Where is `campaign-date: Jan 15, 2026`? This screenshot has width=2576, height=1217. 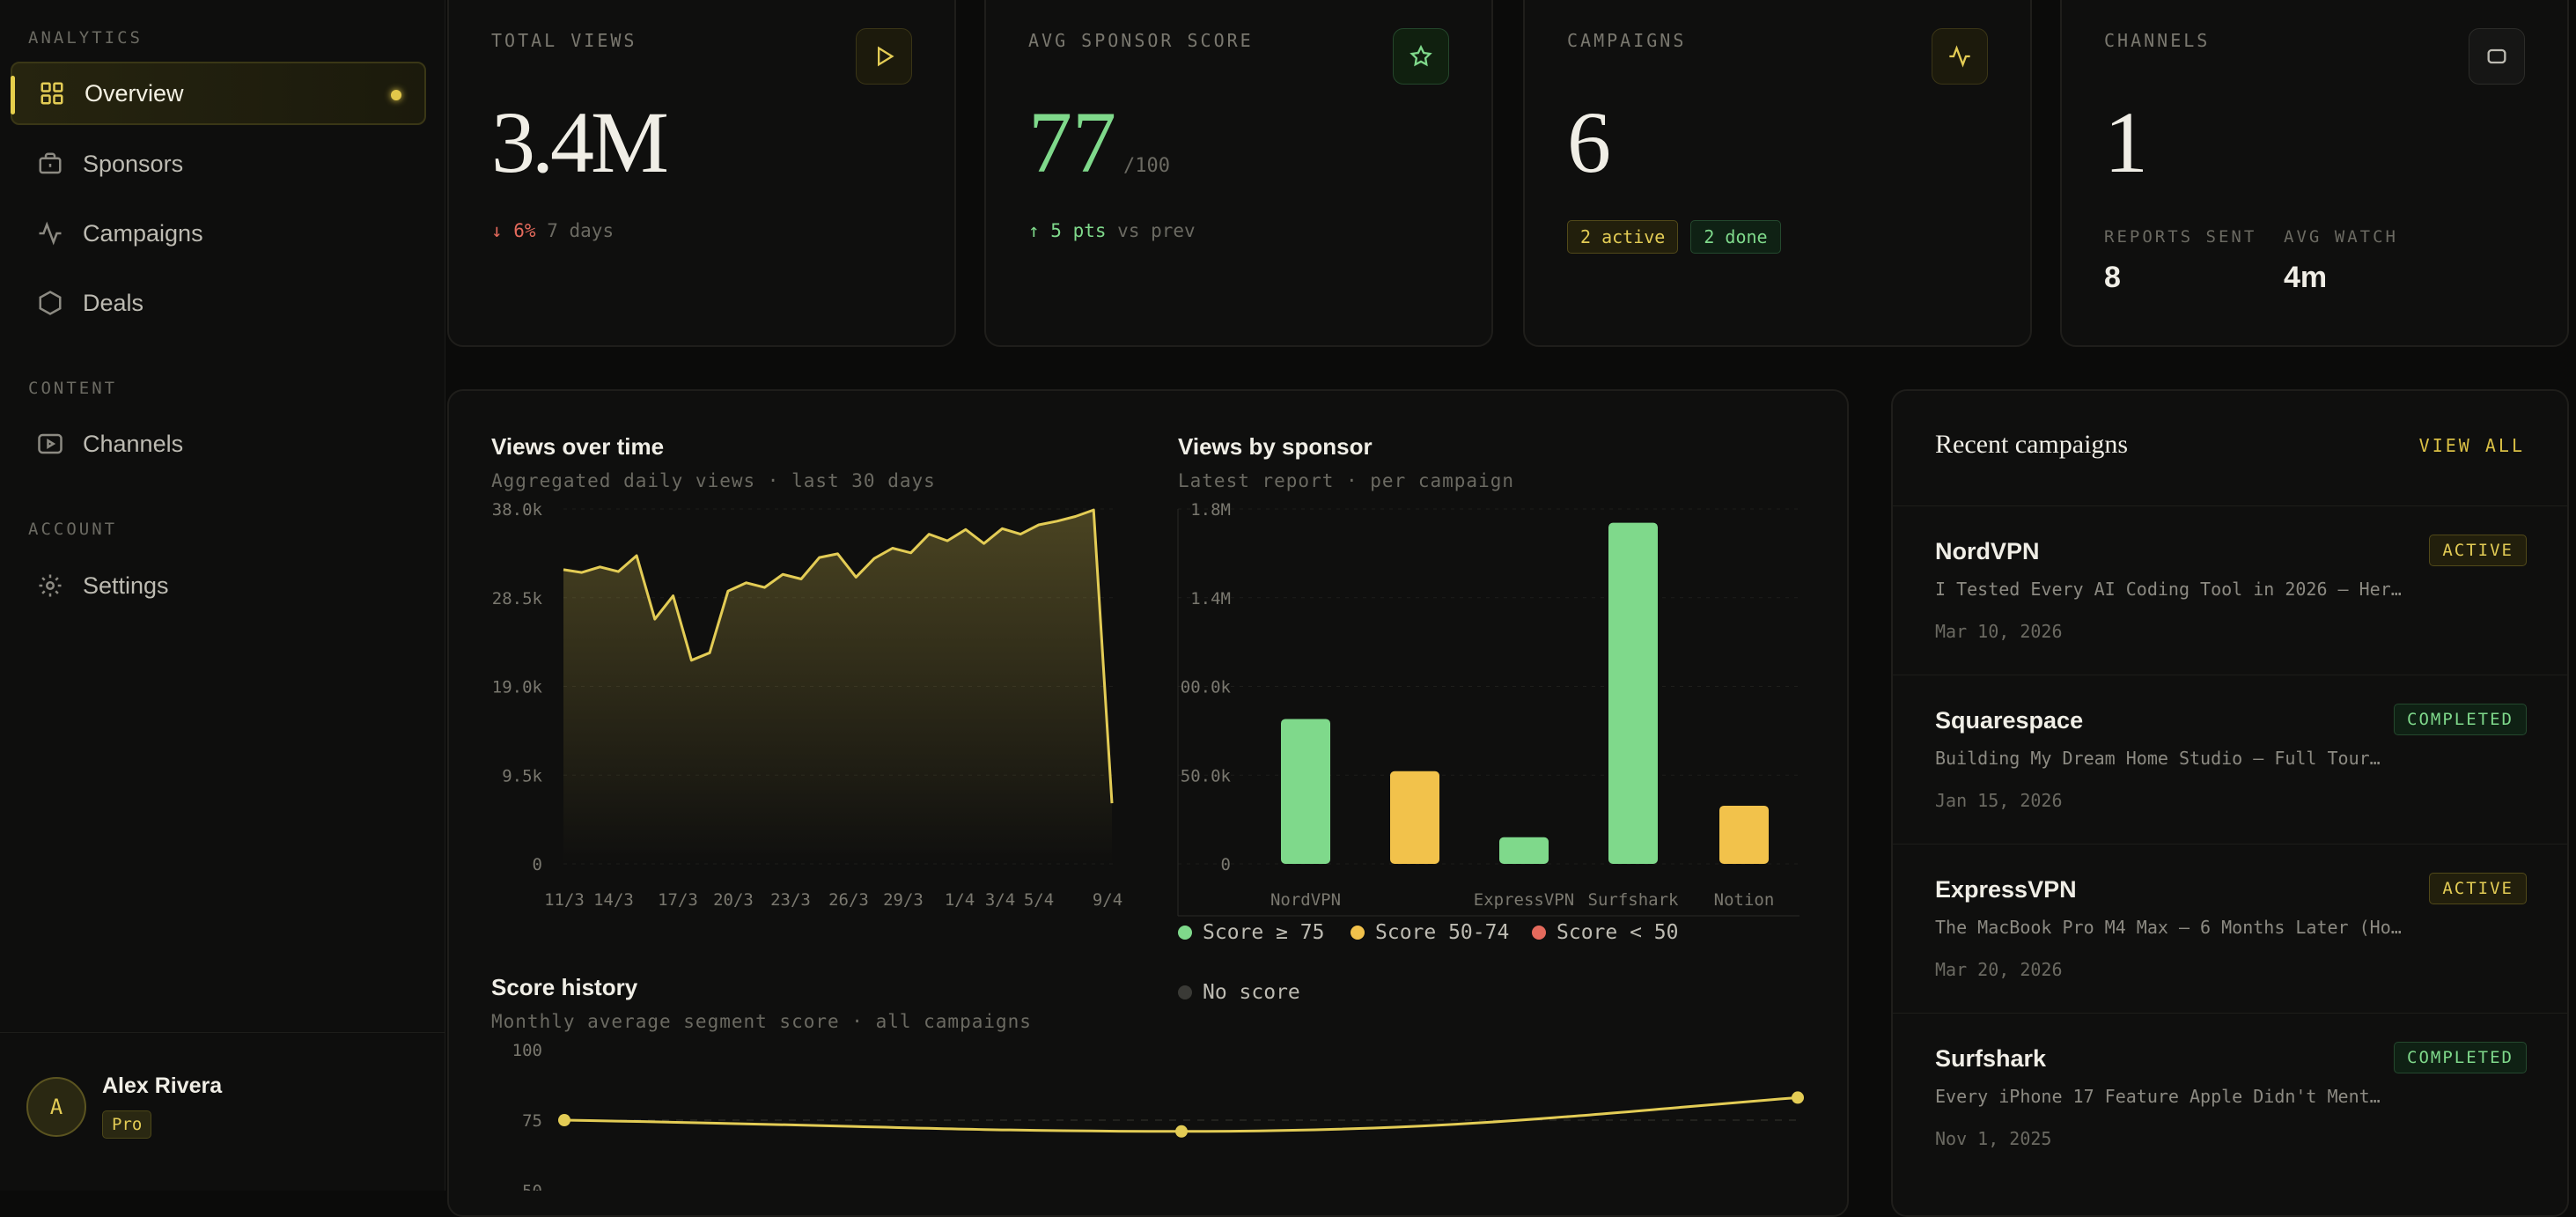
campaign-date: Jan 15, 2026 is located at coordinates (1999, 800).